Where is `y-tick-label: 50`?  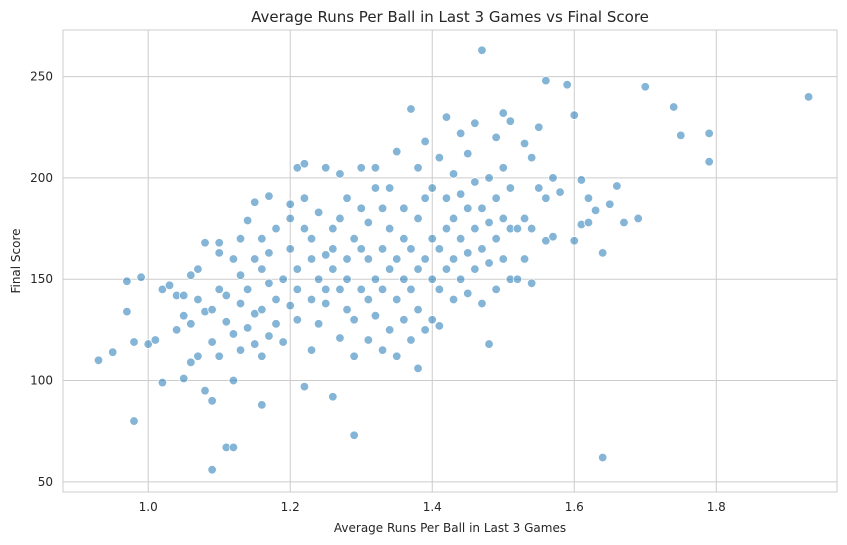 y-tick-label: 50 is located at coordinates (45, 482).